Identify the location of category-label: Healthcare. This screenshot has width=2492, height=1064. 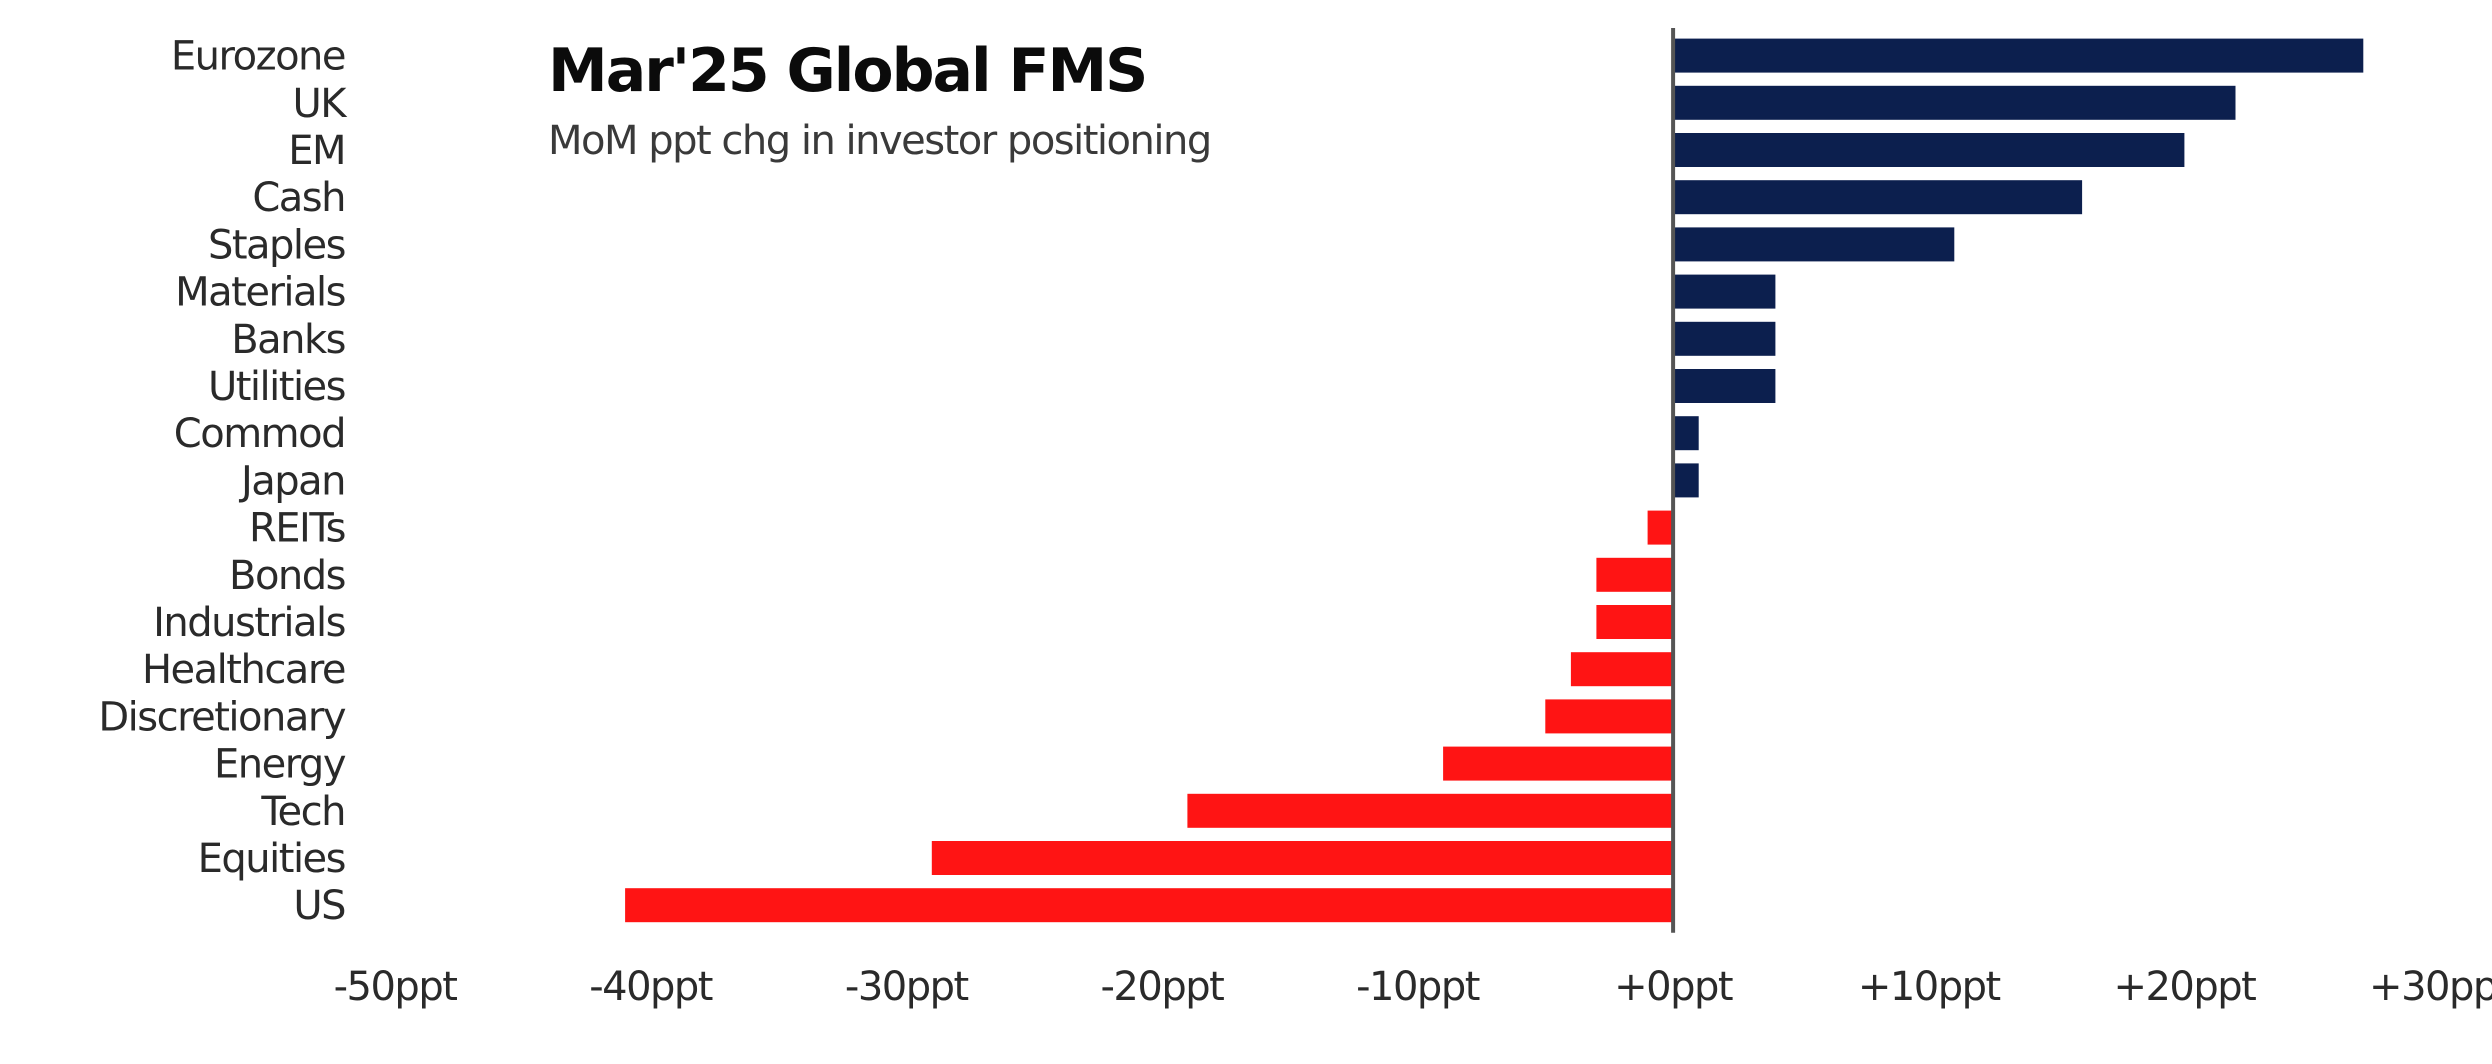
(243, 670).